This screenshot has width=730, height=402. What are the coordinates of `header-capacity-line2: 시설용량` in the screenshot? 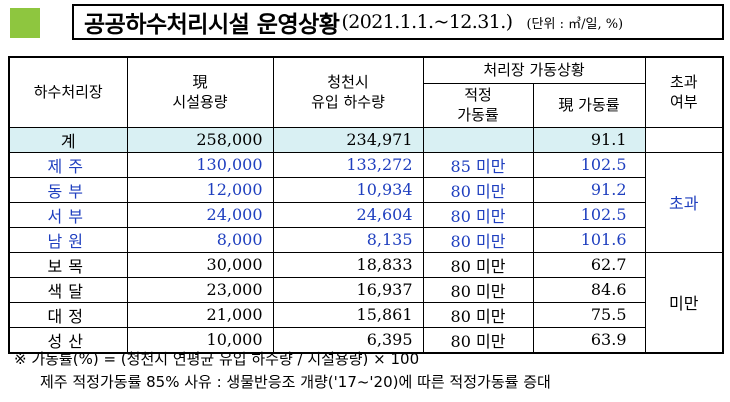 It's located at (200, 102).